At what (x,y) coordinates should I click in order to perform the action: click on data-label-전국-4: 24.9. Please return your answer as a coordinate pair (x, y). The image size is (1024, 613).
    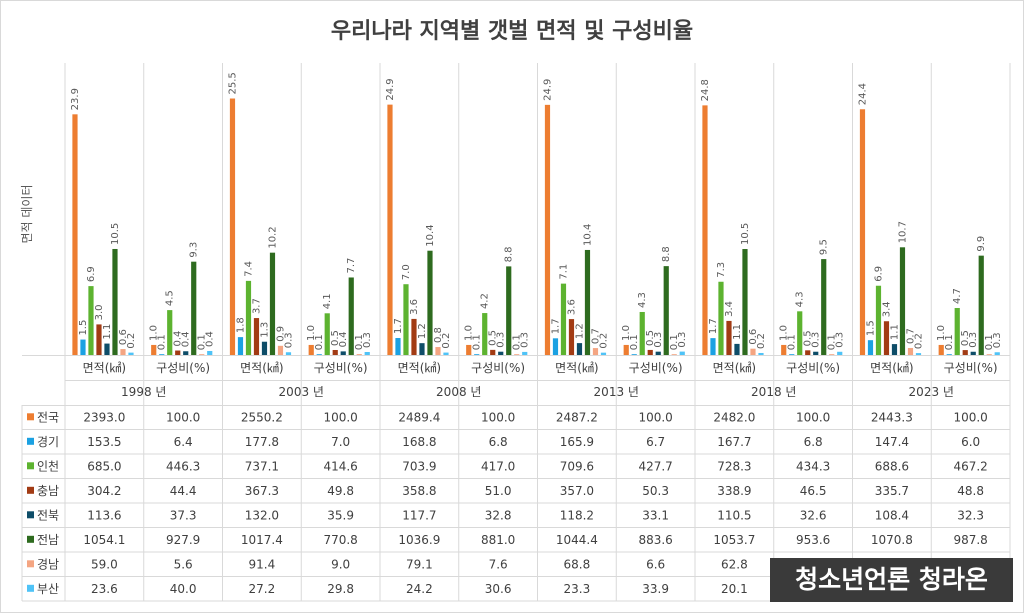
    Looking at the image, I should click on (390, 89).